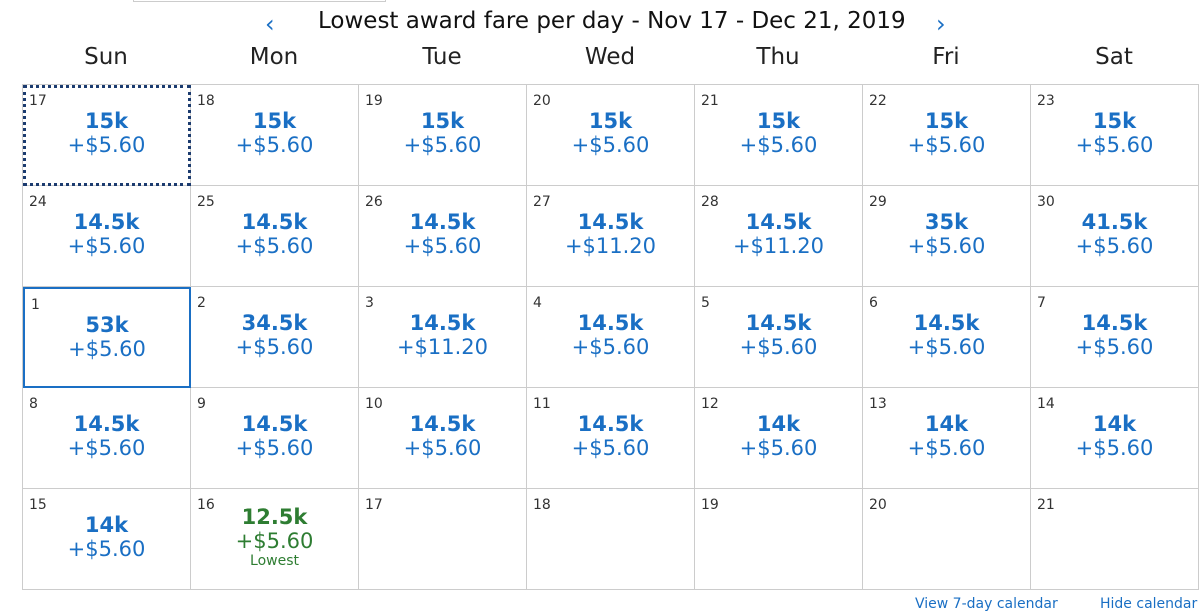 The width and height of the screenshot is (1200, 612). What do you see at coordinates (878, 404) in the screenshot?
I see `day-number: 13` at bounding box center [878, 404].